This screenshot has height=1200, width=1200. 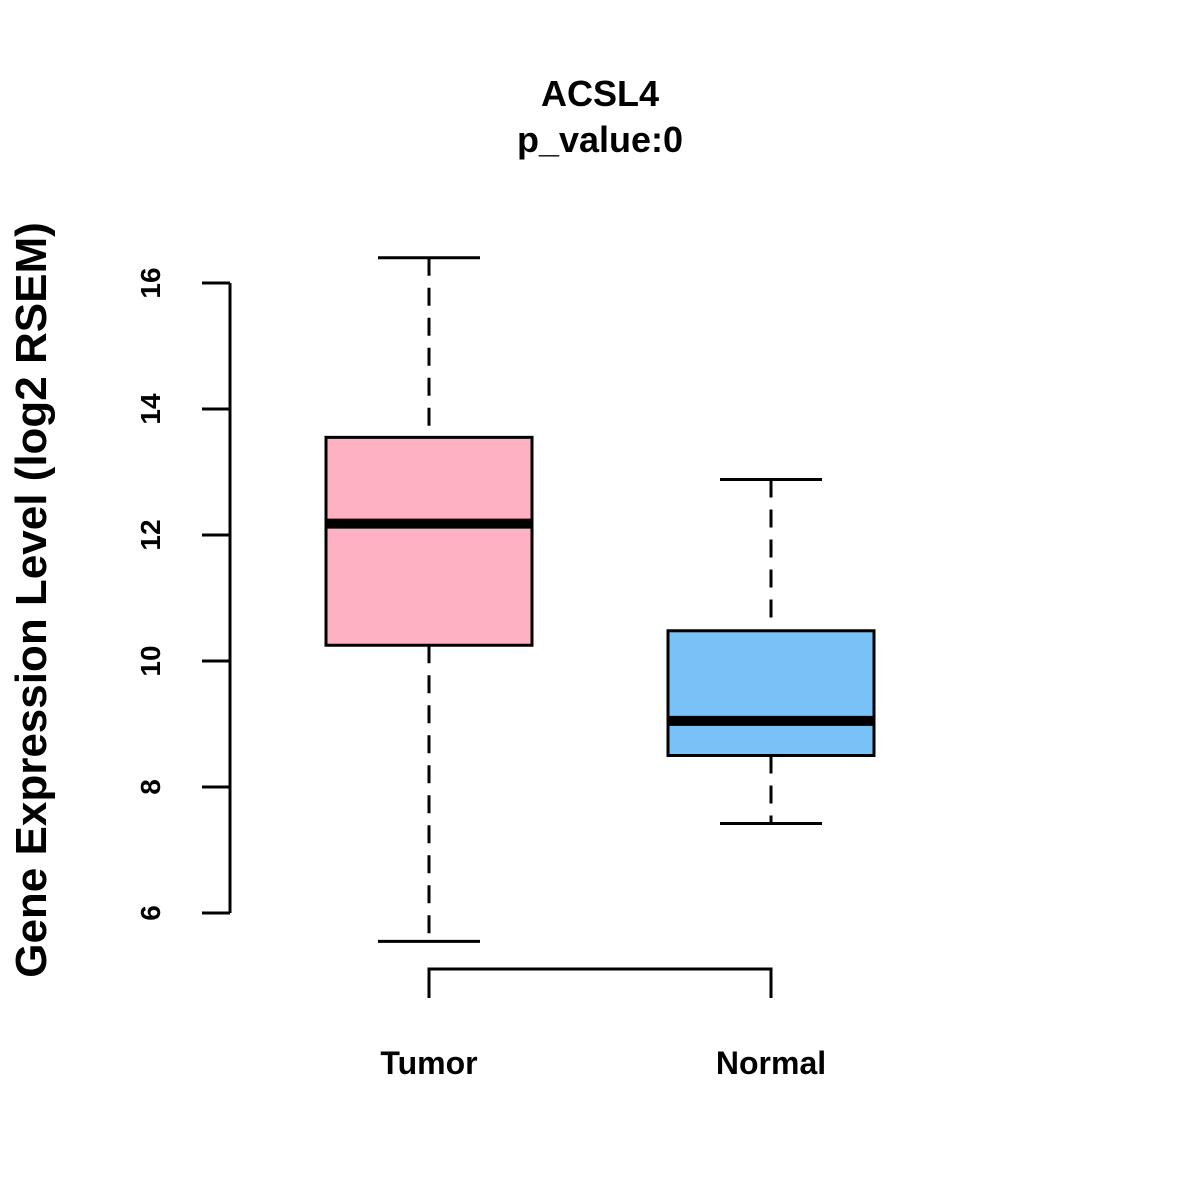 I want to click on y-tick-label-10: 10, so click(x=150, y=660).